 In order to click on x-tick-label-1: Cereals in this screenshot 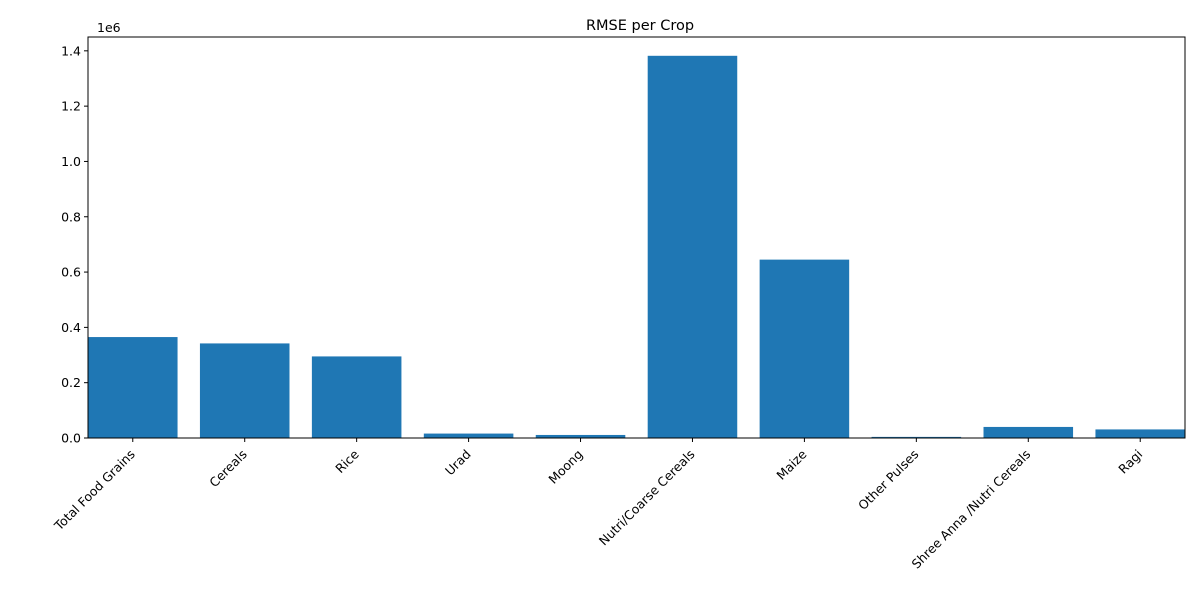, I will do `click(228, 469)`.